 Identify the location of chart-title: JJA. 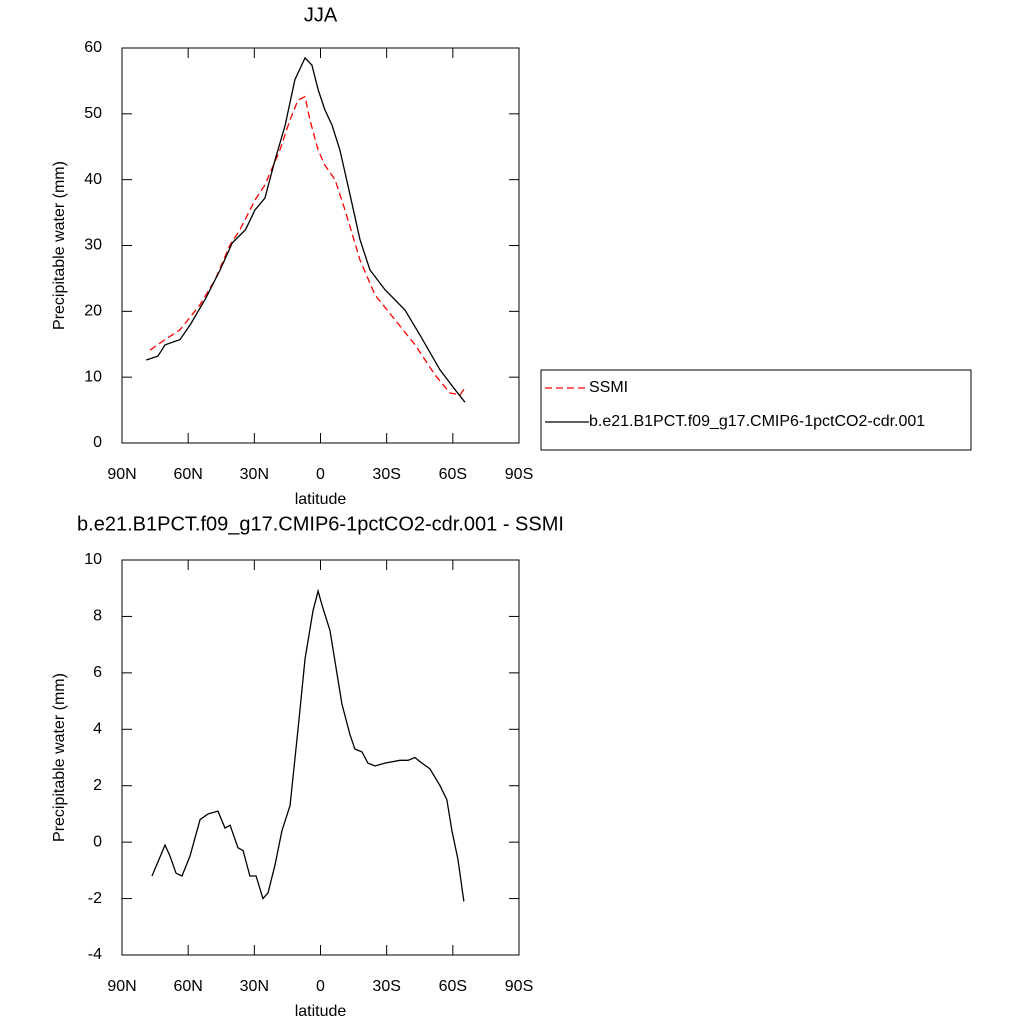
(321, 15).